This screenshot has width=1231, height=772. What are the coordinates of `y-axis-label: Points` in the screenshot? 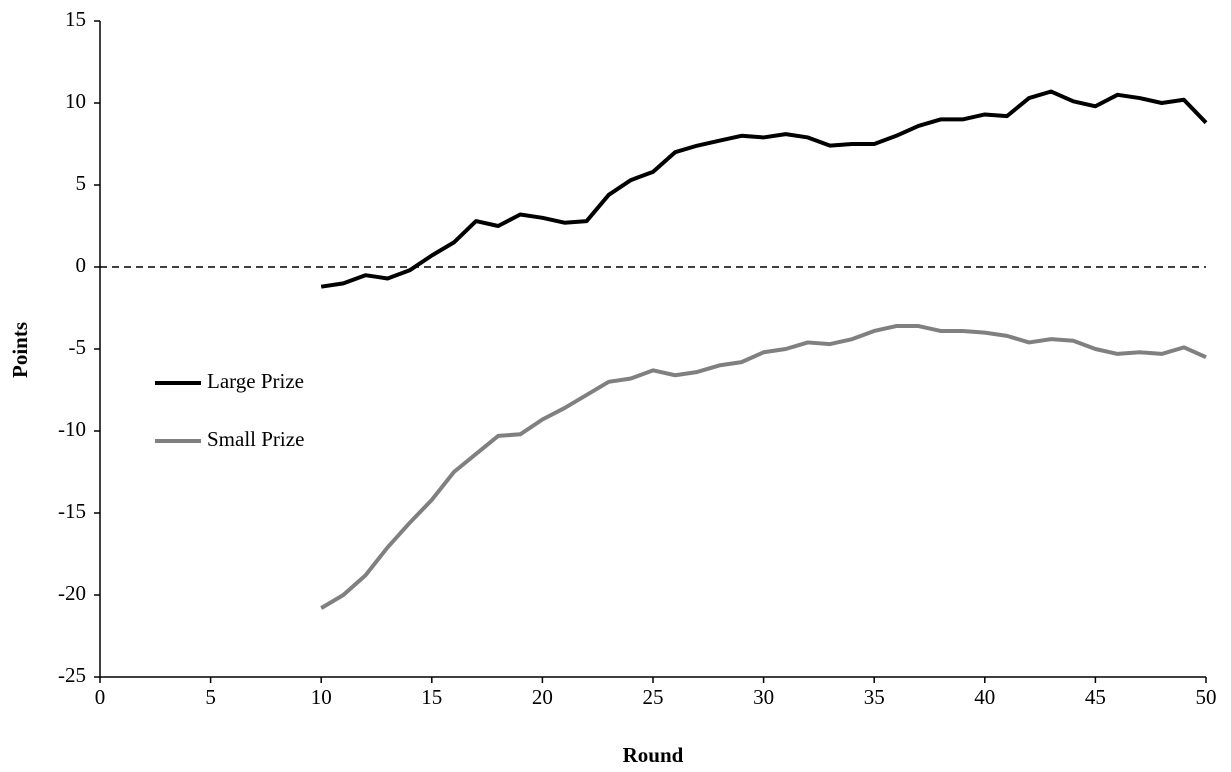 It's located at (20, 350).